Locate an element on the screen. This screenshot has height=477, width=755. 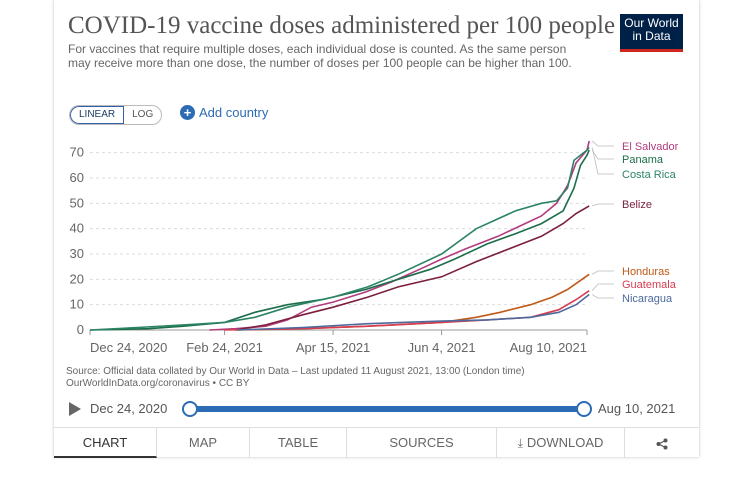
timeline: Dec 24, 2020 Aug 10, 2021 is located at coordinates (376, 410).